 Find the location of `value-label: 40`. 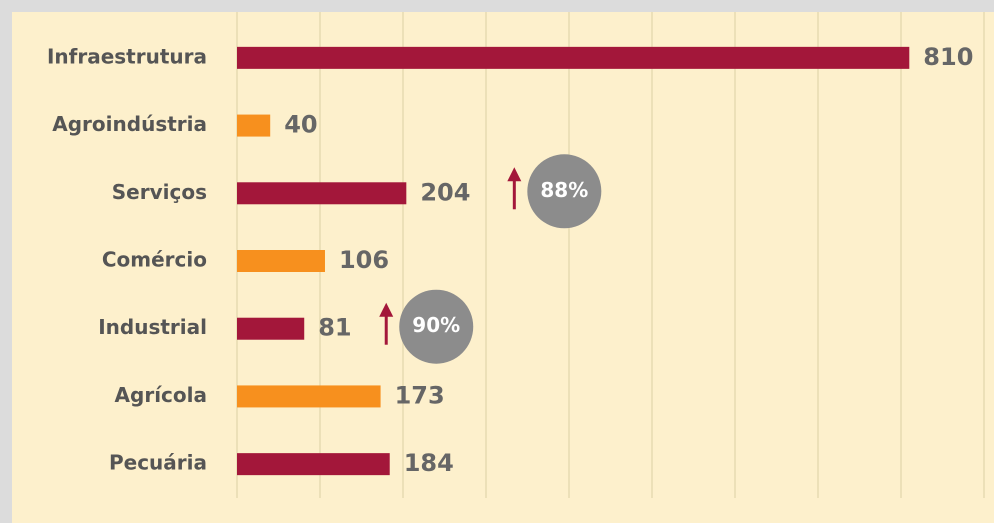

value-label: 40 is located at coordinates (300, 125).